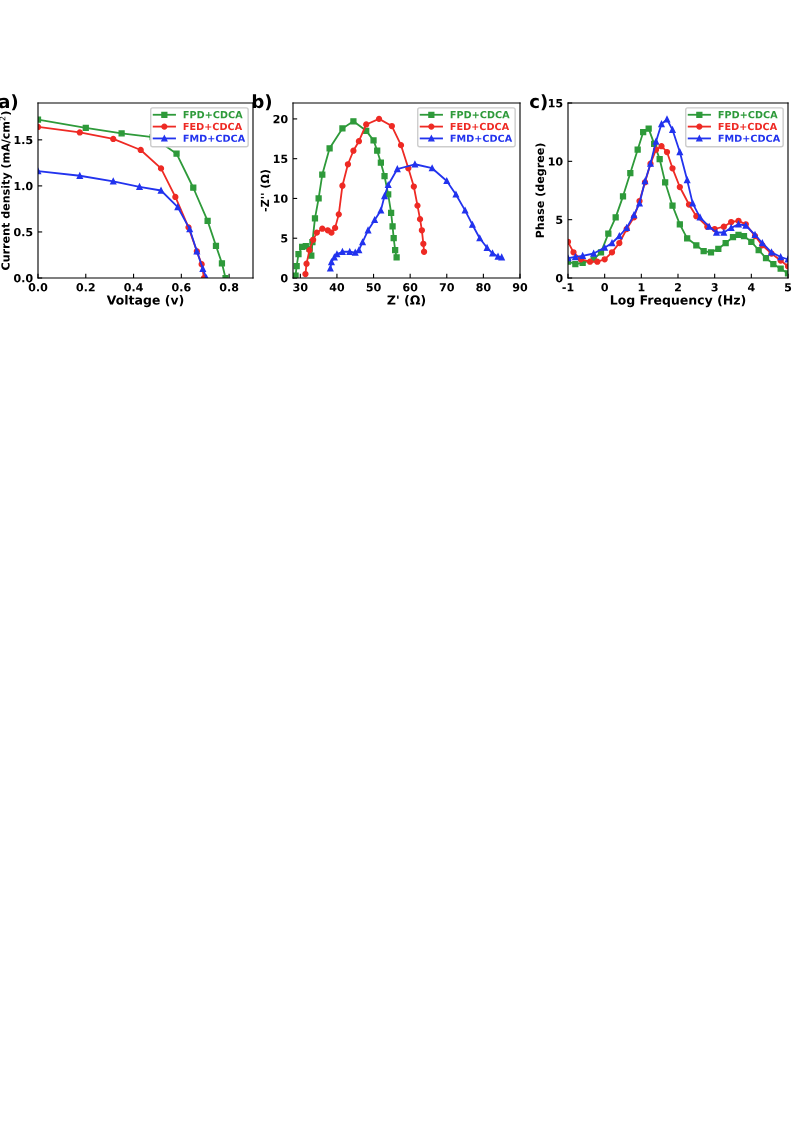 Image resolution: width=793 pixels, height=1123 pixels. Describe the element at coordinates (145, 301) in the screenshot. I see `x-axis-title: Voltage (v)` at that location.